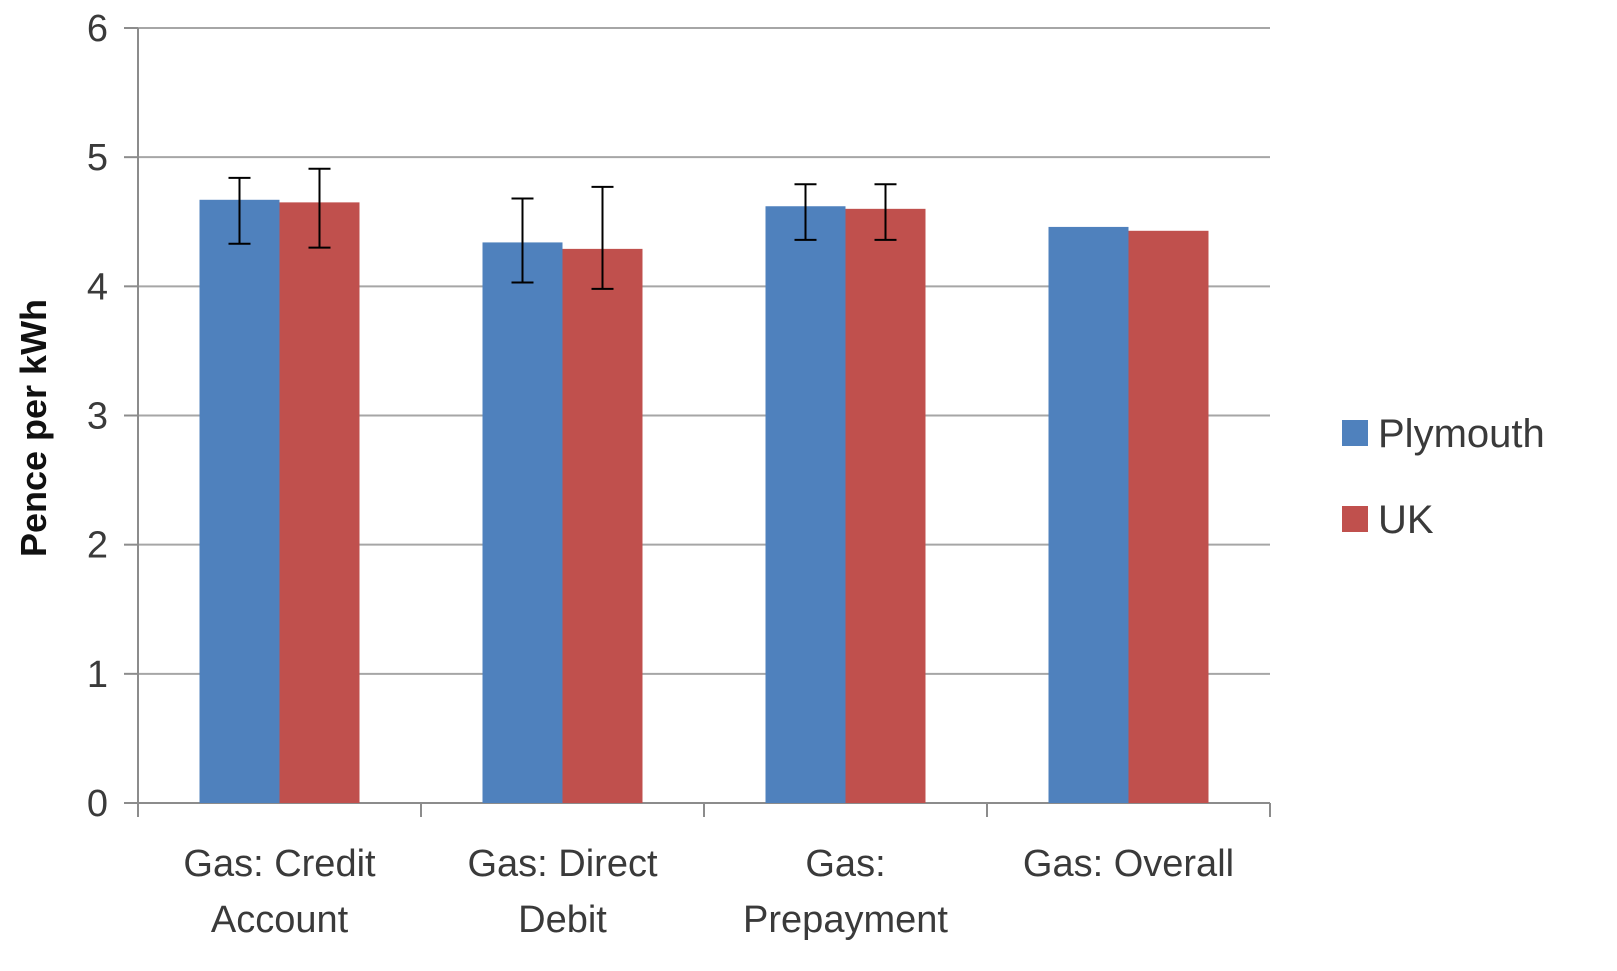  What do you see at coordinates (279, 864) in the screenshot?
I see `x-category-label-line: Gas: Credit` at bounding box center [279, 864].